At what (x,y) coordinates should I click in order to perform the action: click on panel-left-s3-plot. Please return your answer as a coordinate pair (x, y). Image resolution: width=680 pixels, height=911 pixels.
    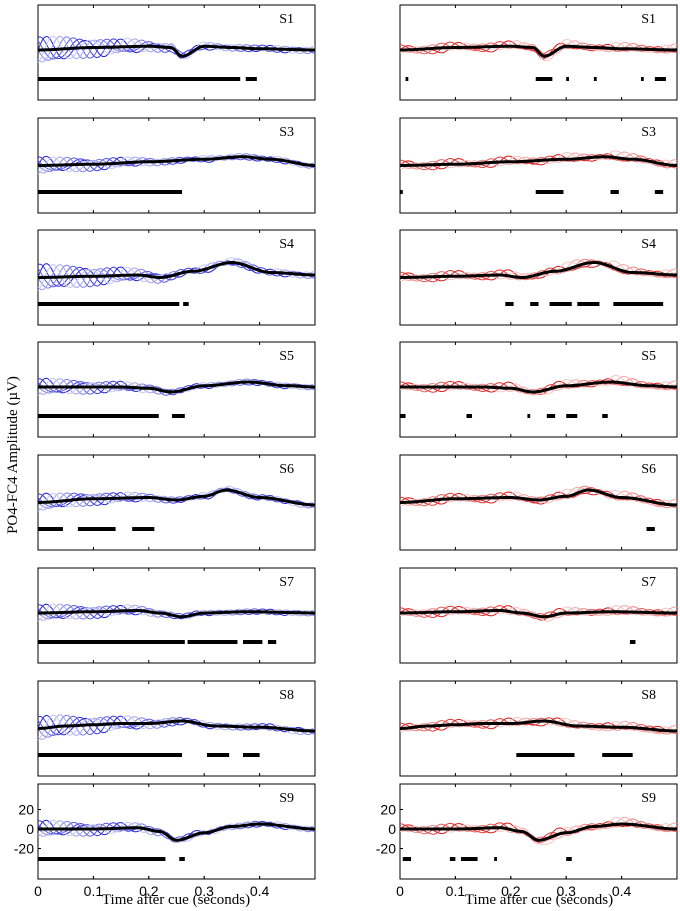
    Looking at the image, I should click on (176, 165).